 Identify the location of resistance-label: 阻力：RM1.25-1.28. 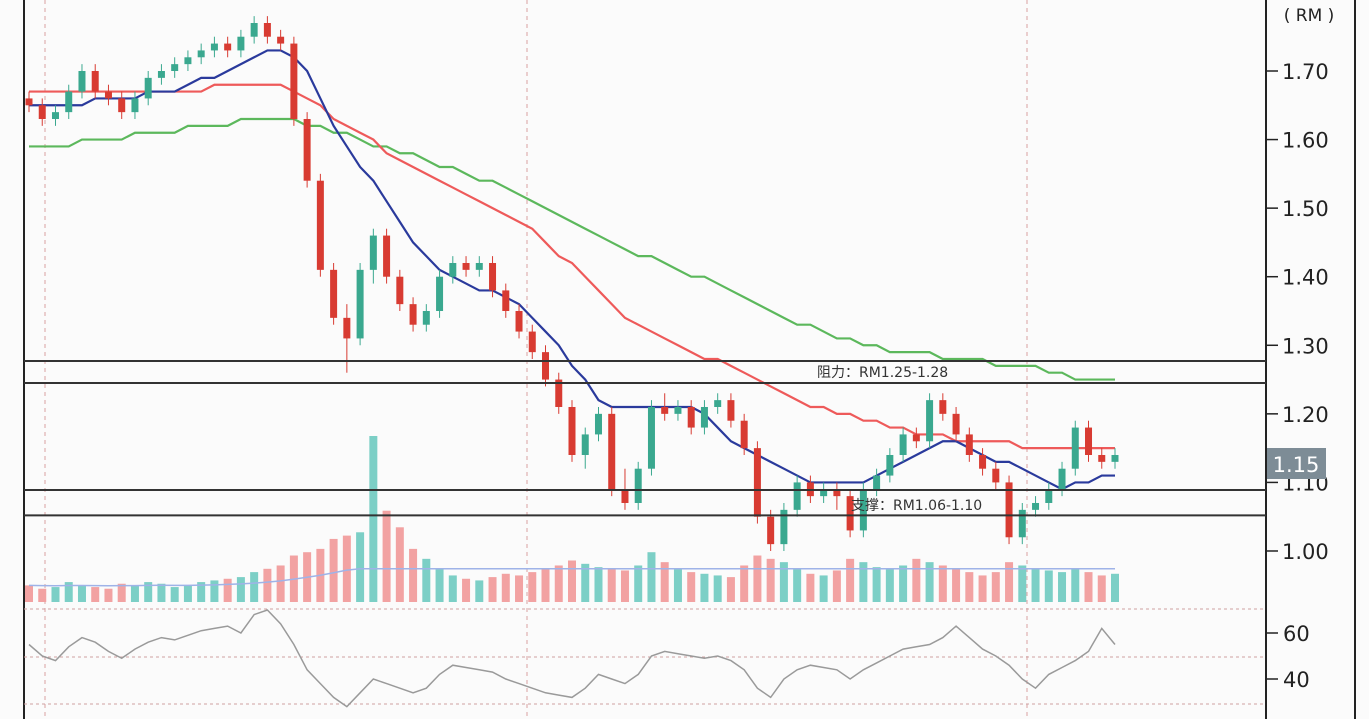
(882, 373).